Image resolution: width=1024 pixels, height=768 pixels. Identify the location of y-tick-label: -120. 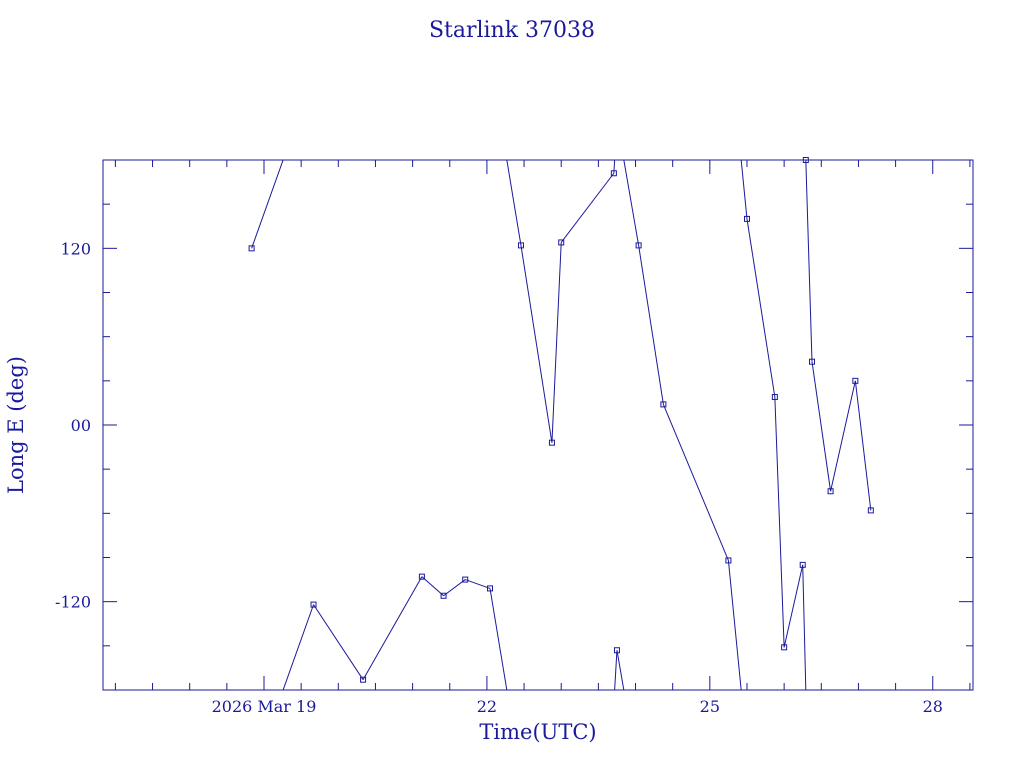
(73, 602).